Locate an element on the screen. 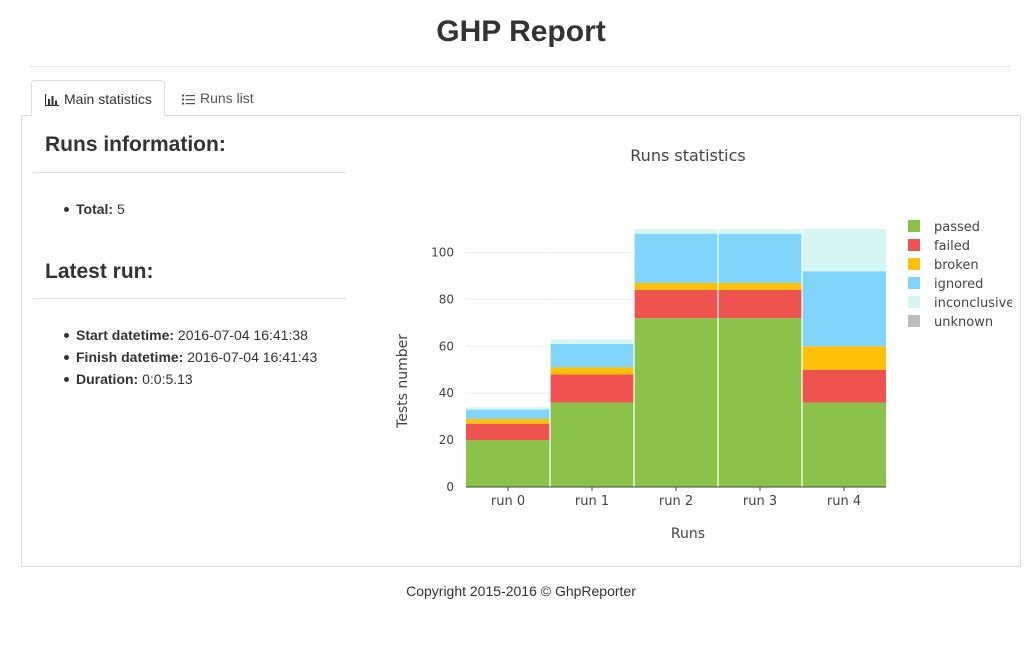 Image resolution: width=1030 pixels, height=645 pixels. list-item: Total: 5 is located at coordinates (94, 209).